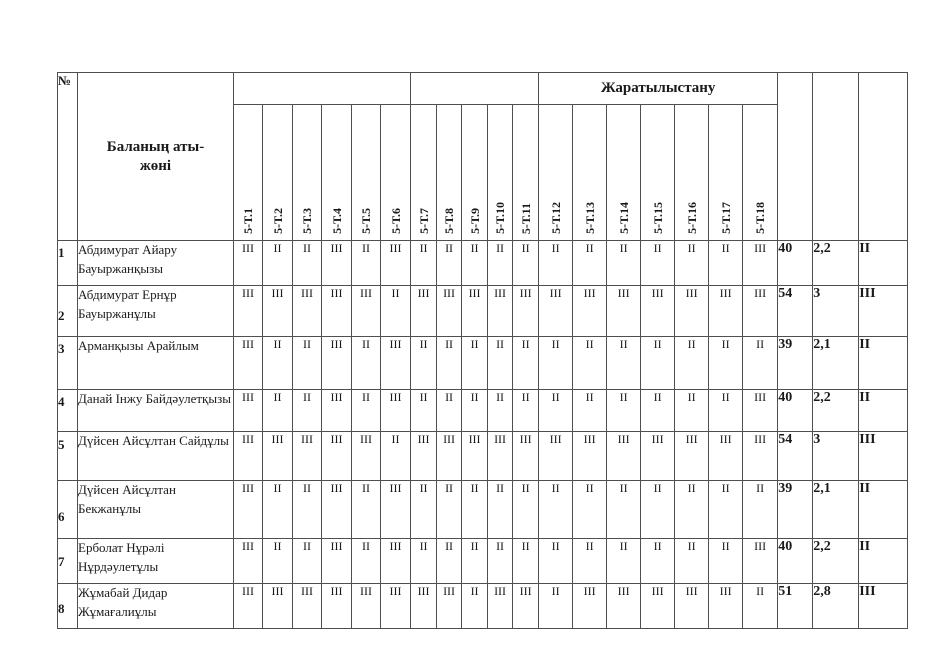 The width and height of the screenshot is (950, 672). Describe the element at coordinates (307, 221) in the screenshot. I see `task-column-label: 5-Т.3` at that location.